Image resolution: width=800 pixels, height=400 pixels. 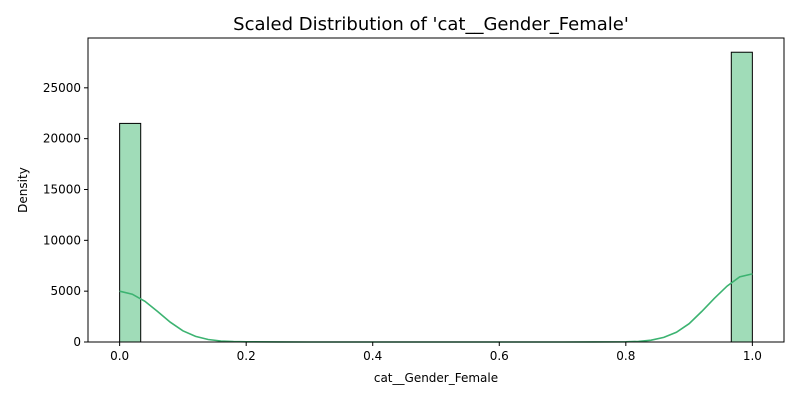 What do you see at coordinates (62, 88) in the screenshot?
I see `y-tick-label: 25000` at bounding box center [62, 88].